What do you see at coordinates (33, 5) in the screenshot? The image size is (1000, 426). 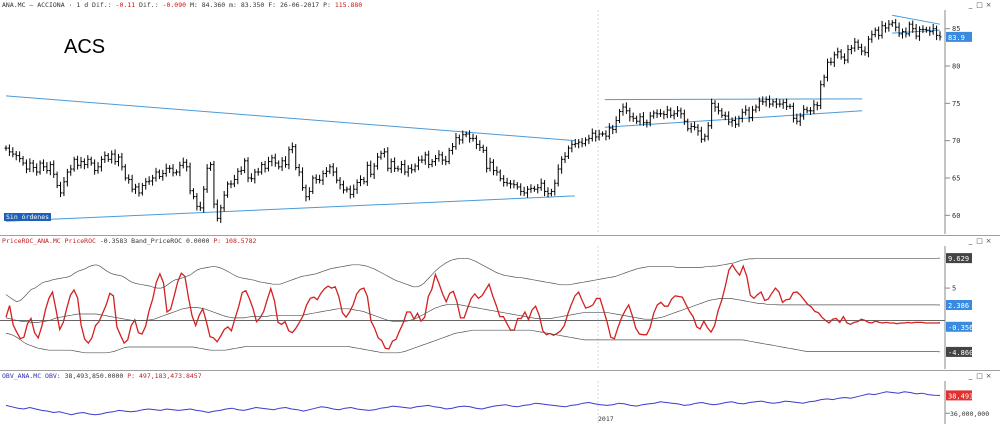 I see `symbol-label: ANA.MC – ACCIONA` at bounding box center [33, 5].